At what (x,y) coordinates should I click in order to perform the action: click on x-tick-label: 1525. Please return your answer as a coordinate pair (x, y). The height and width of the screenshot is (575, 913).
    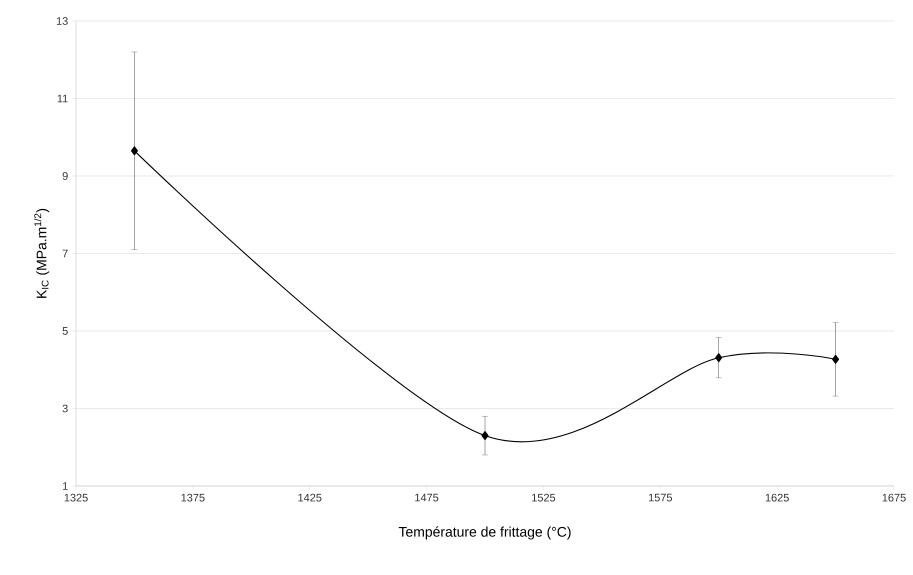
    Looking at the image, I should click on (544, 498).